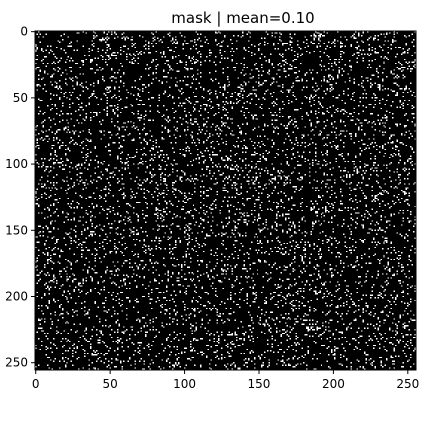 The height and width of the screenshot is (435, 430). What do you see at coordinates (242, 18) in the screenshot?
I see `chart-title: mask | mean=0.10` at bounding box center [242, 18].